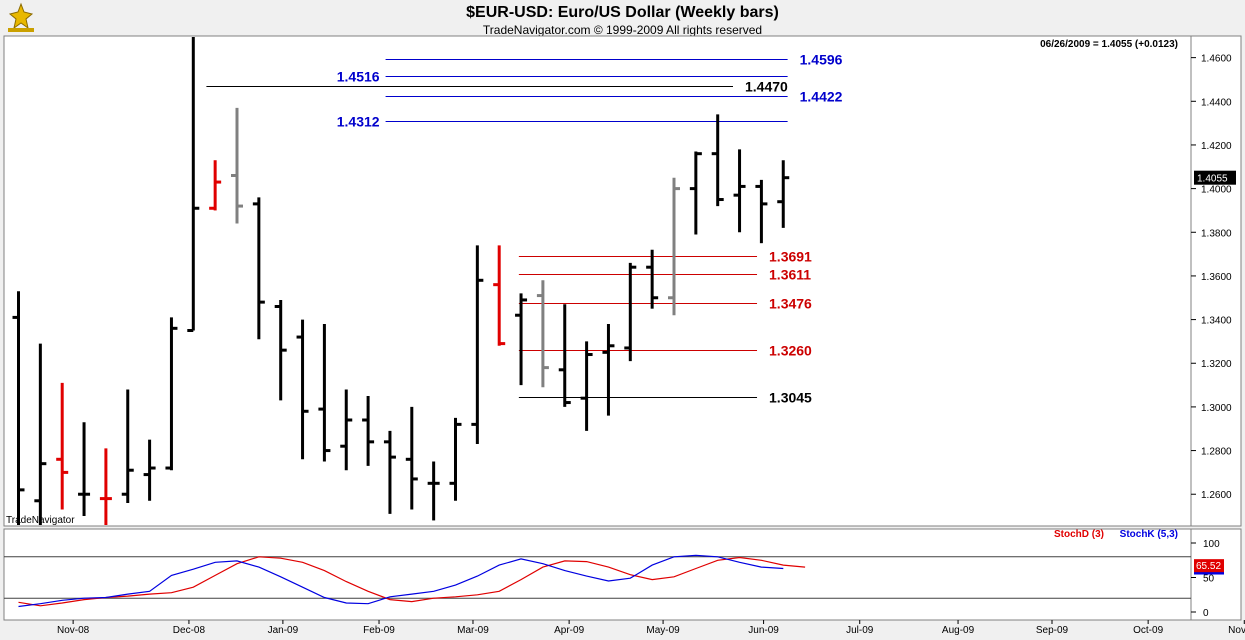 The image size is (1245, 640). Describe the element at coordinates (1216, 277) in the screenshot. I see `price-axis-label: 1.3600` at that location.